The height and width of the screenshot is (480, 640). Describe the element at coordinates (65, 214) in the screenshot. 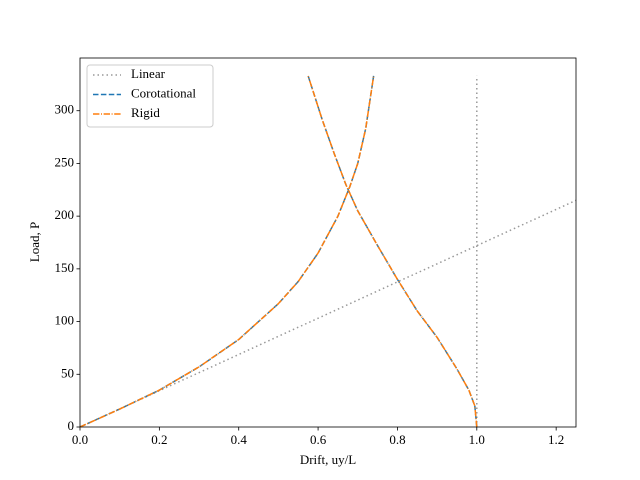

I see `y-tick-label: 200` at that location.